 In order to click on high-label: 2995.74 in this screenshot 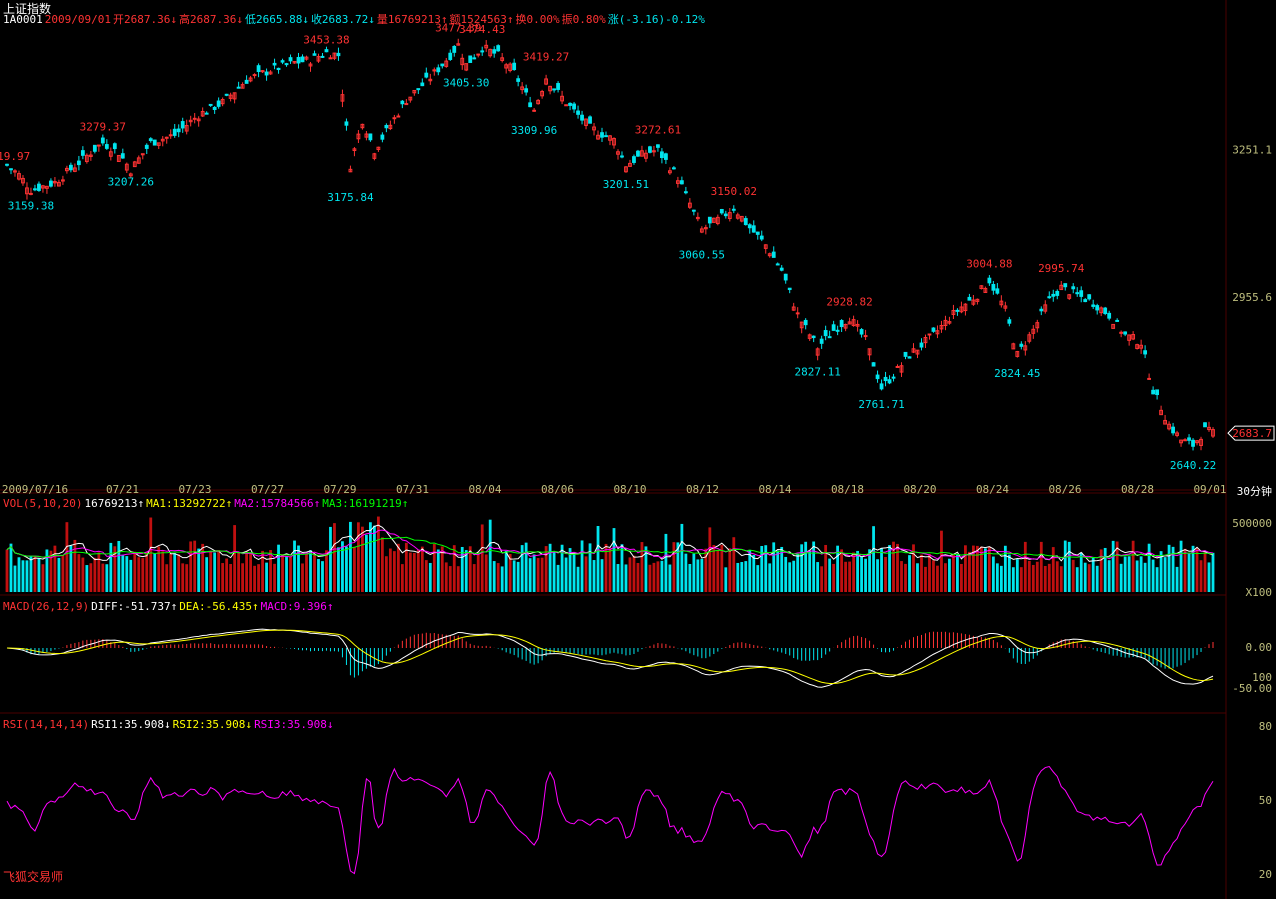, I will do `click(1061, 268)`.